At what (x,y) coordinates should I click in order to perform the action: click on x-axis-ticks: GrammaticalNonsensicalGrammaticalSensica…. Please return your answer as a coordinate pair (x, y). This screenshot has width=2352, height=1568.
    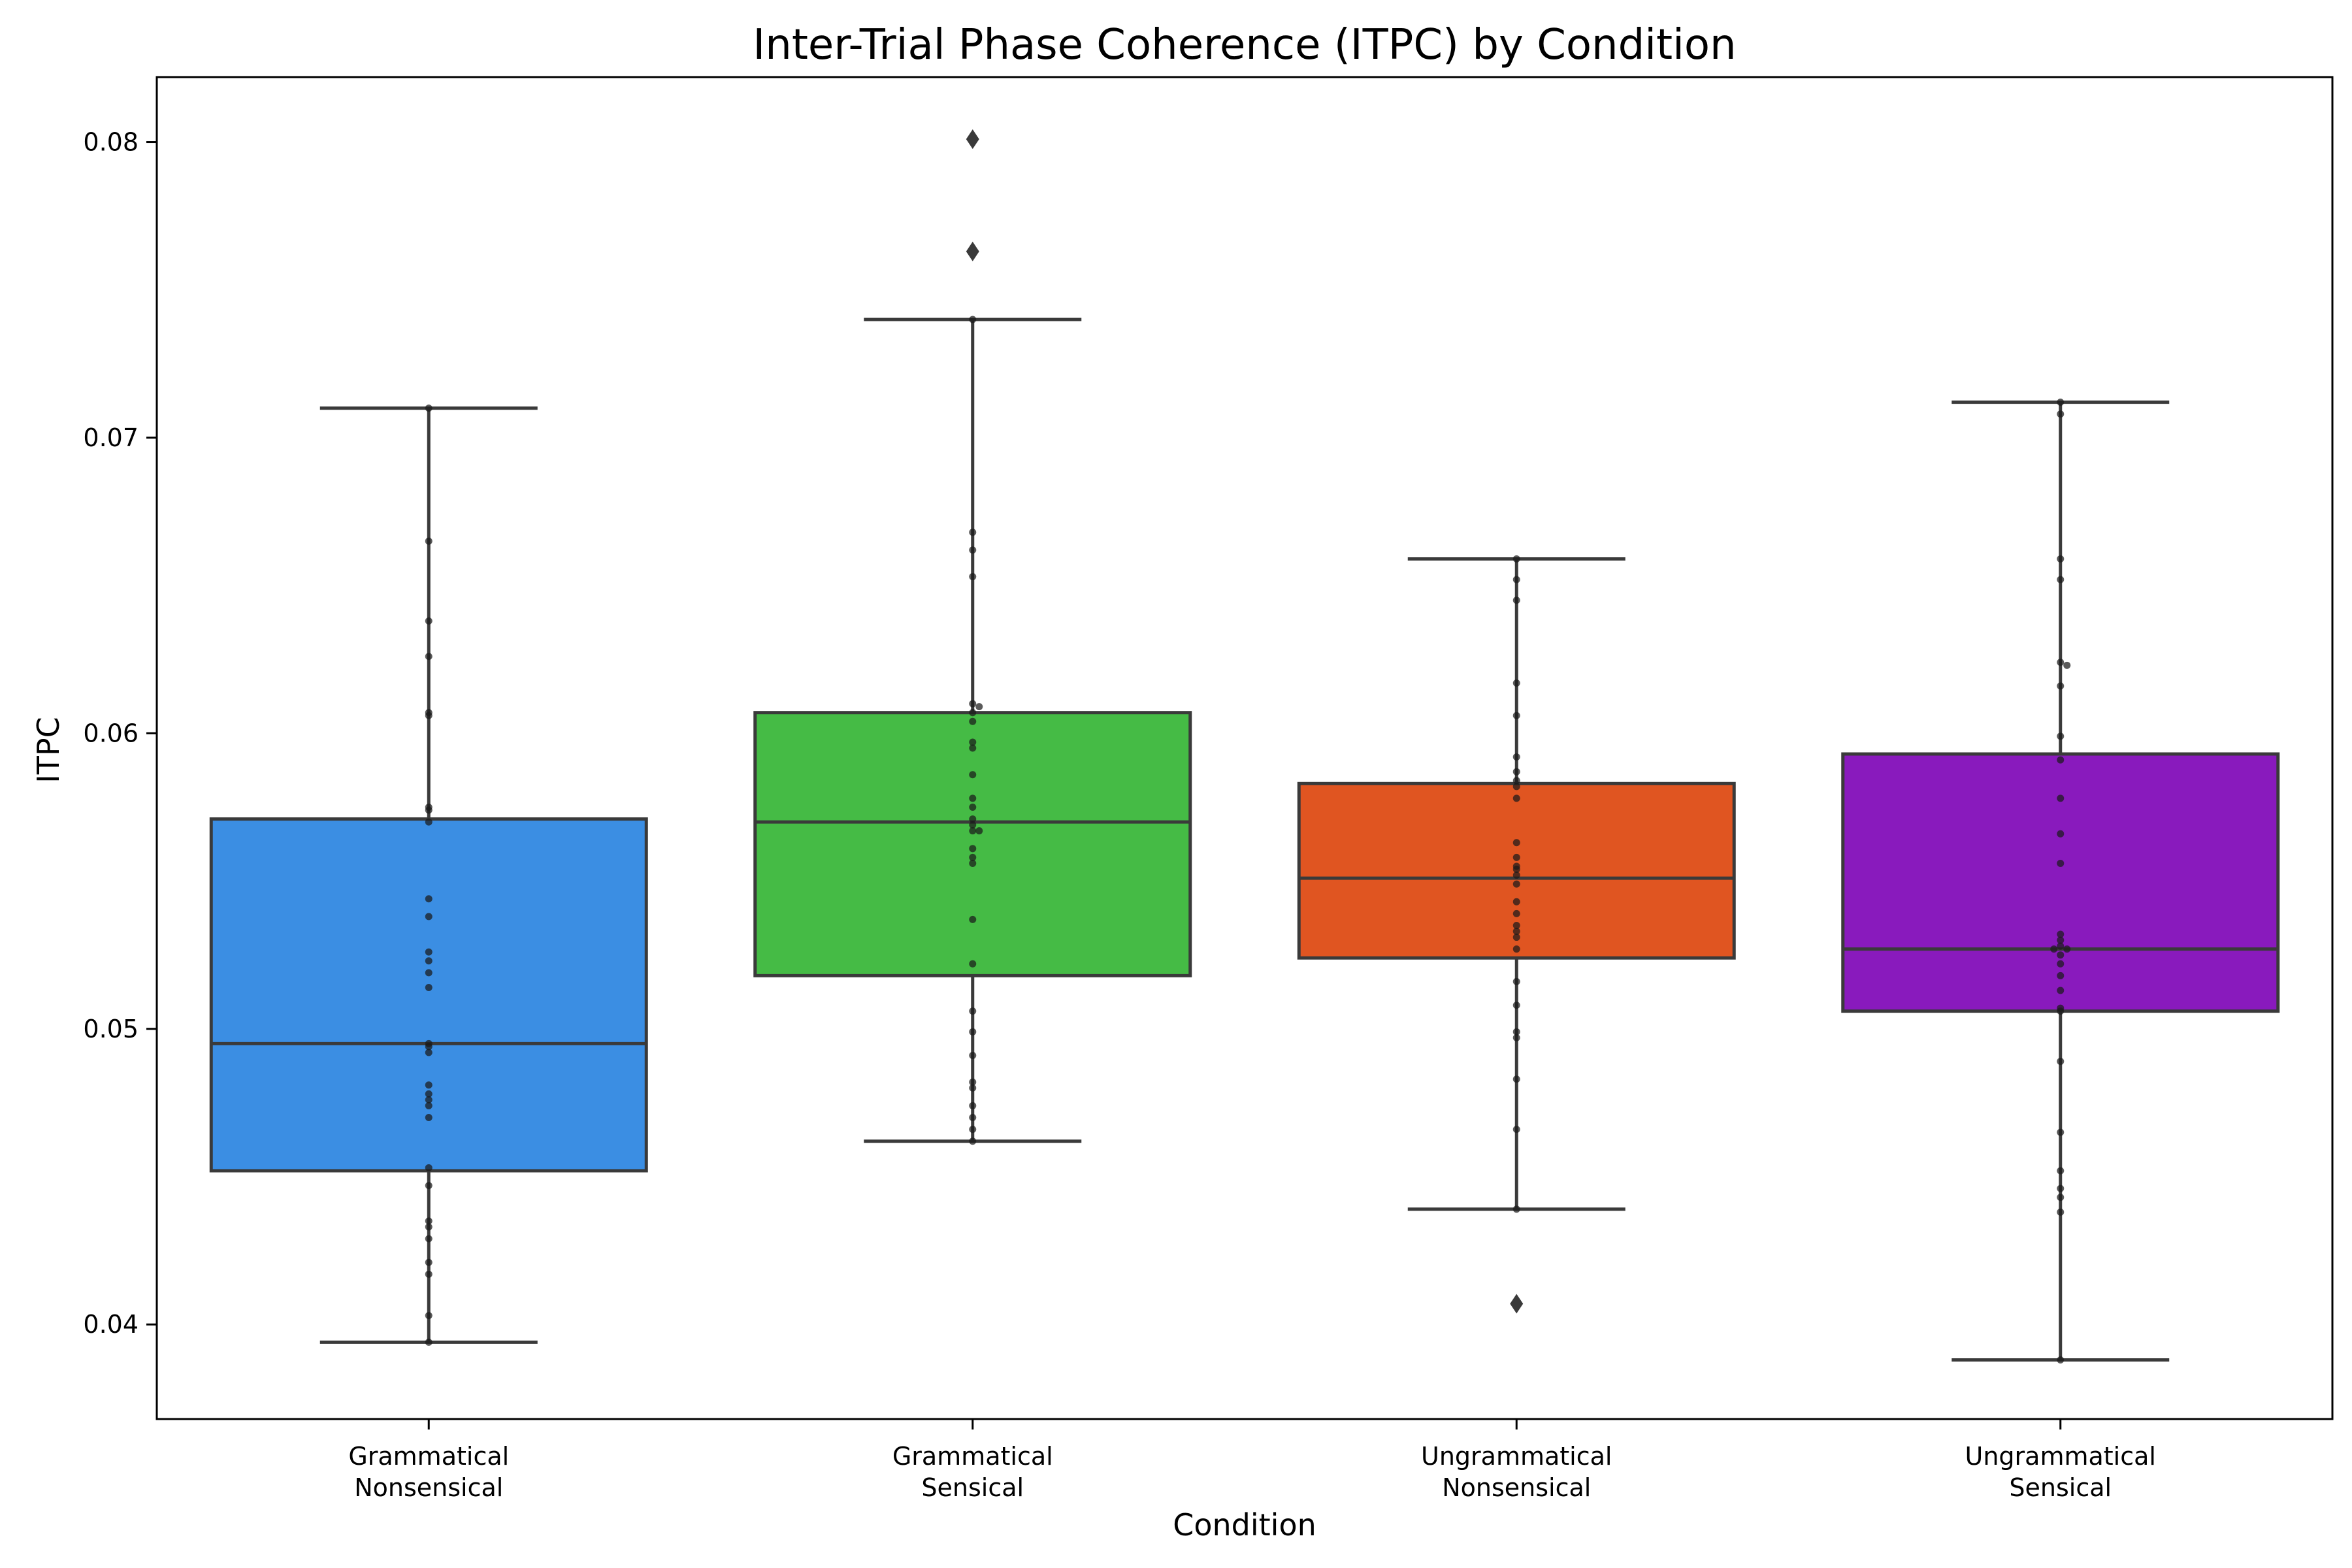
    Looking at the image, I should click on (1252, 1460).